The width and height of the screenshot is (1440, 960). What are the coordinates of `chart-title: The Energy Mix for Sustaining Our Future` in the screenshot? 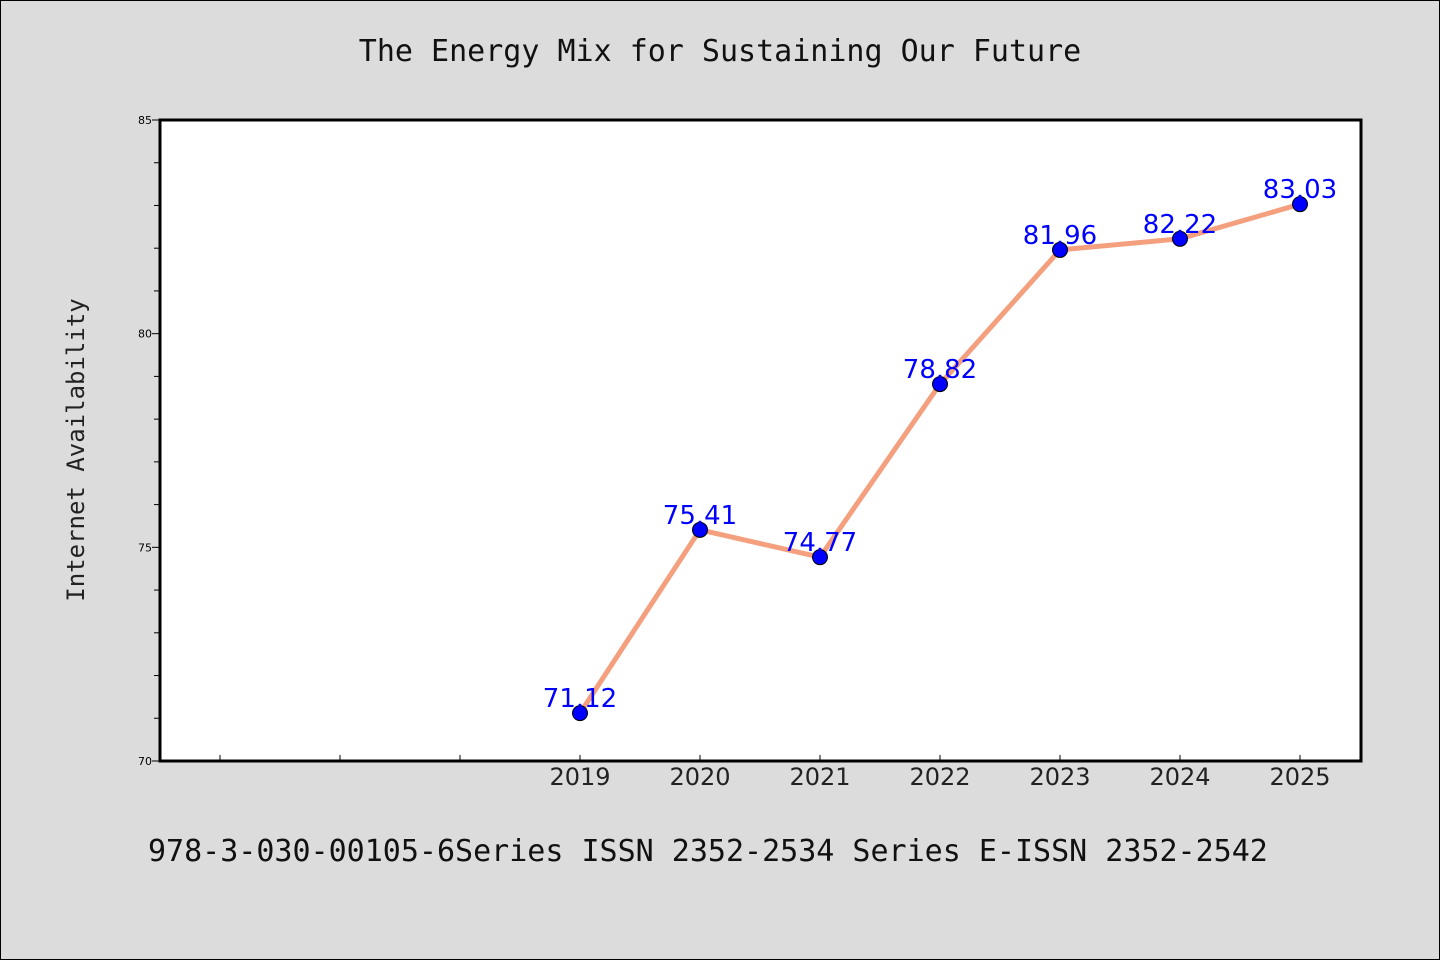 It's located at (720, 51).